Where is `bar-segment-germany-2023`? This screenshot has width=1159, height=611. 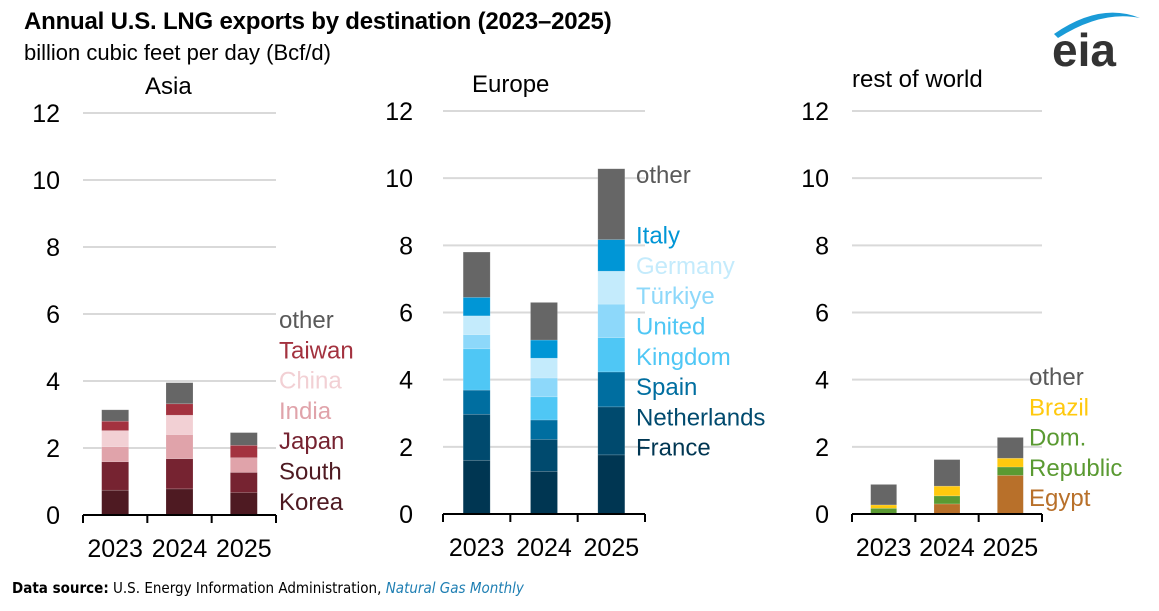 bar-segment-germany-2023 is located at coordinates (476, 325).